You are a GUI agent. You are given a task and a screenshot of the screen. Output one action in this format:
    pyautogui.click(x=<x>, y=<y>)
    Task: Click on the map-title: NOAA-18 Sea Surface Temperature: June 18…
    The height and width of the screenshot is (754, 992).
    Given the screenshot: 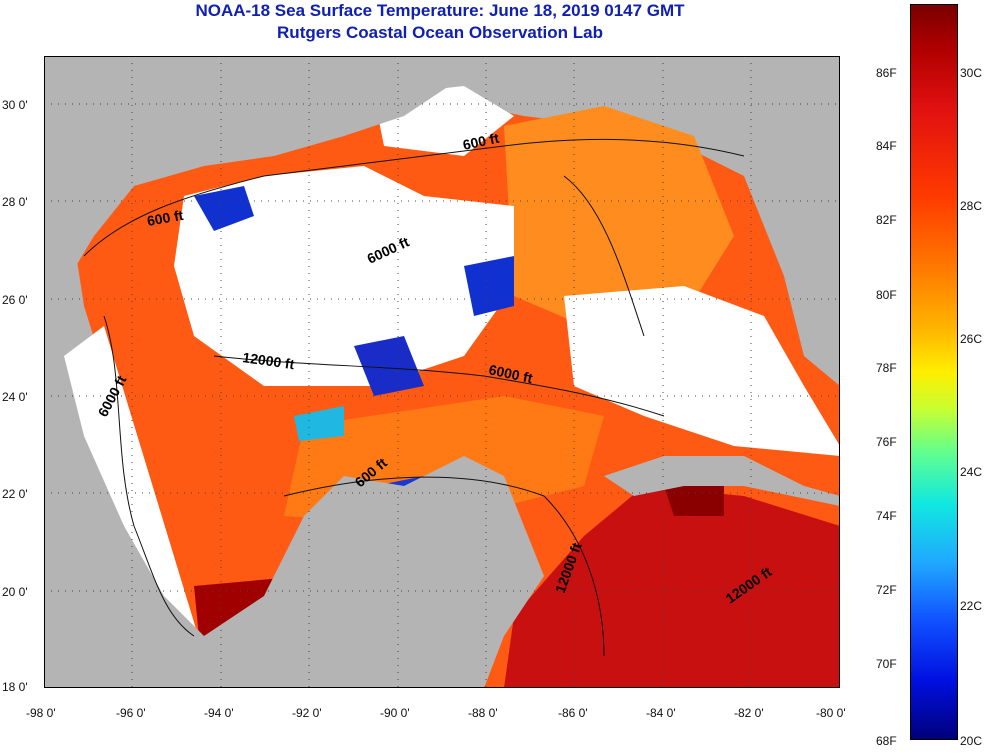 What is the action you would take?
    pyautogui.click(x=440, y=10)
    